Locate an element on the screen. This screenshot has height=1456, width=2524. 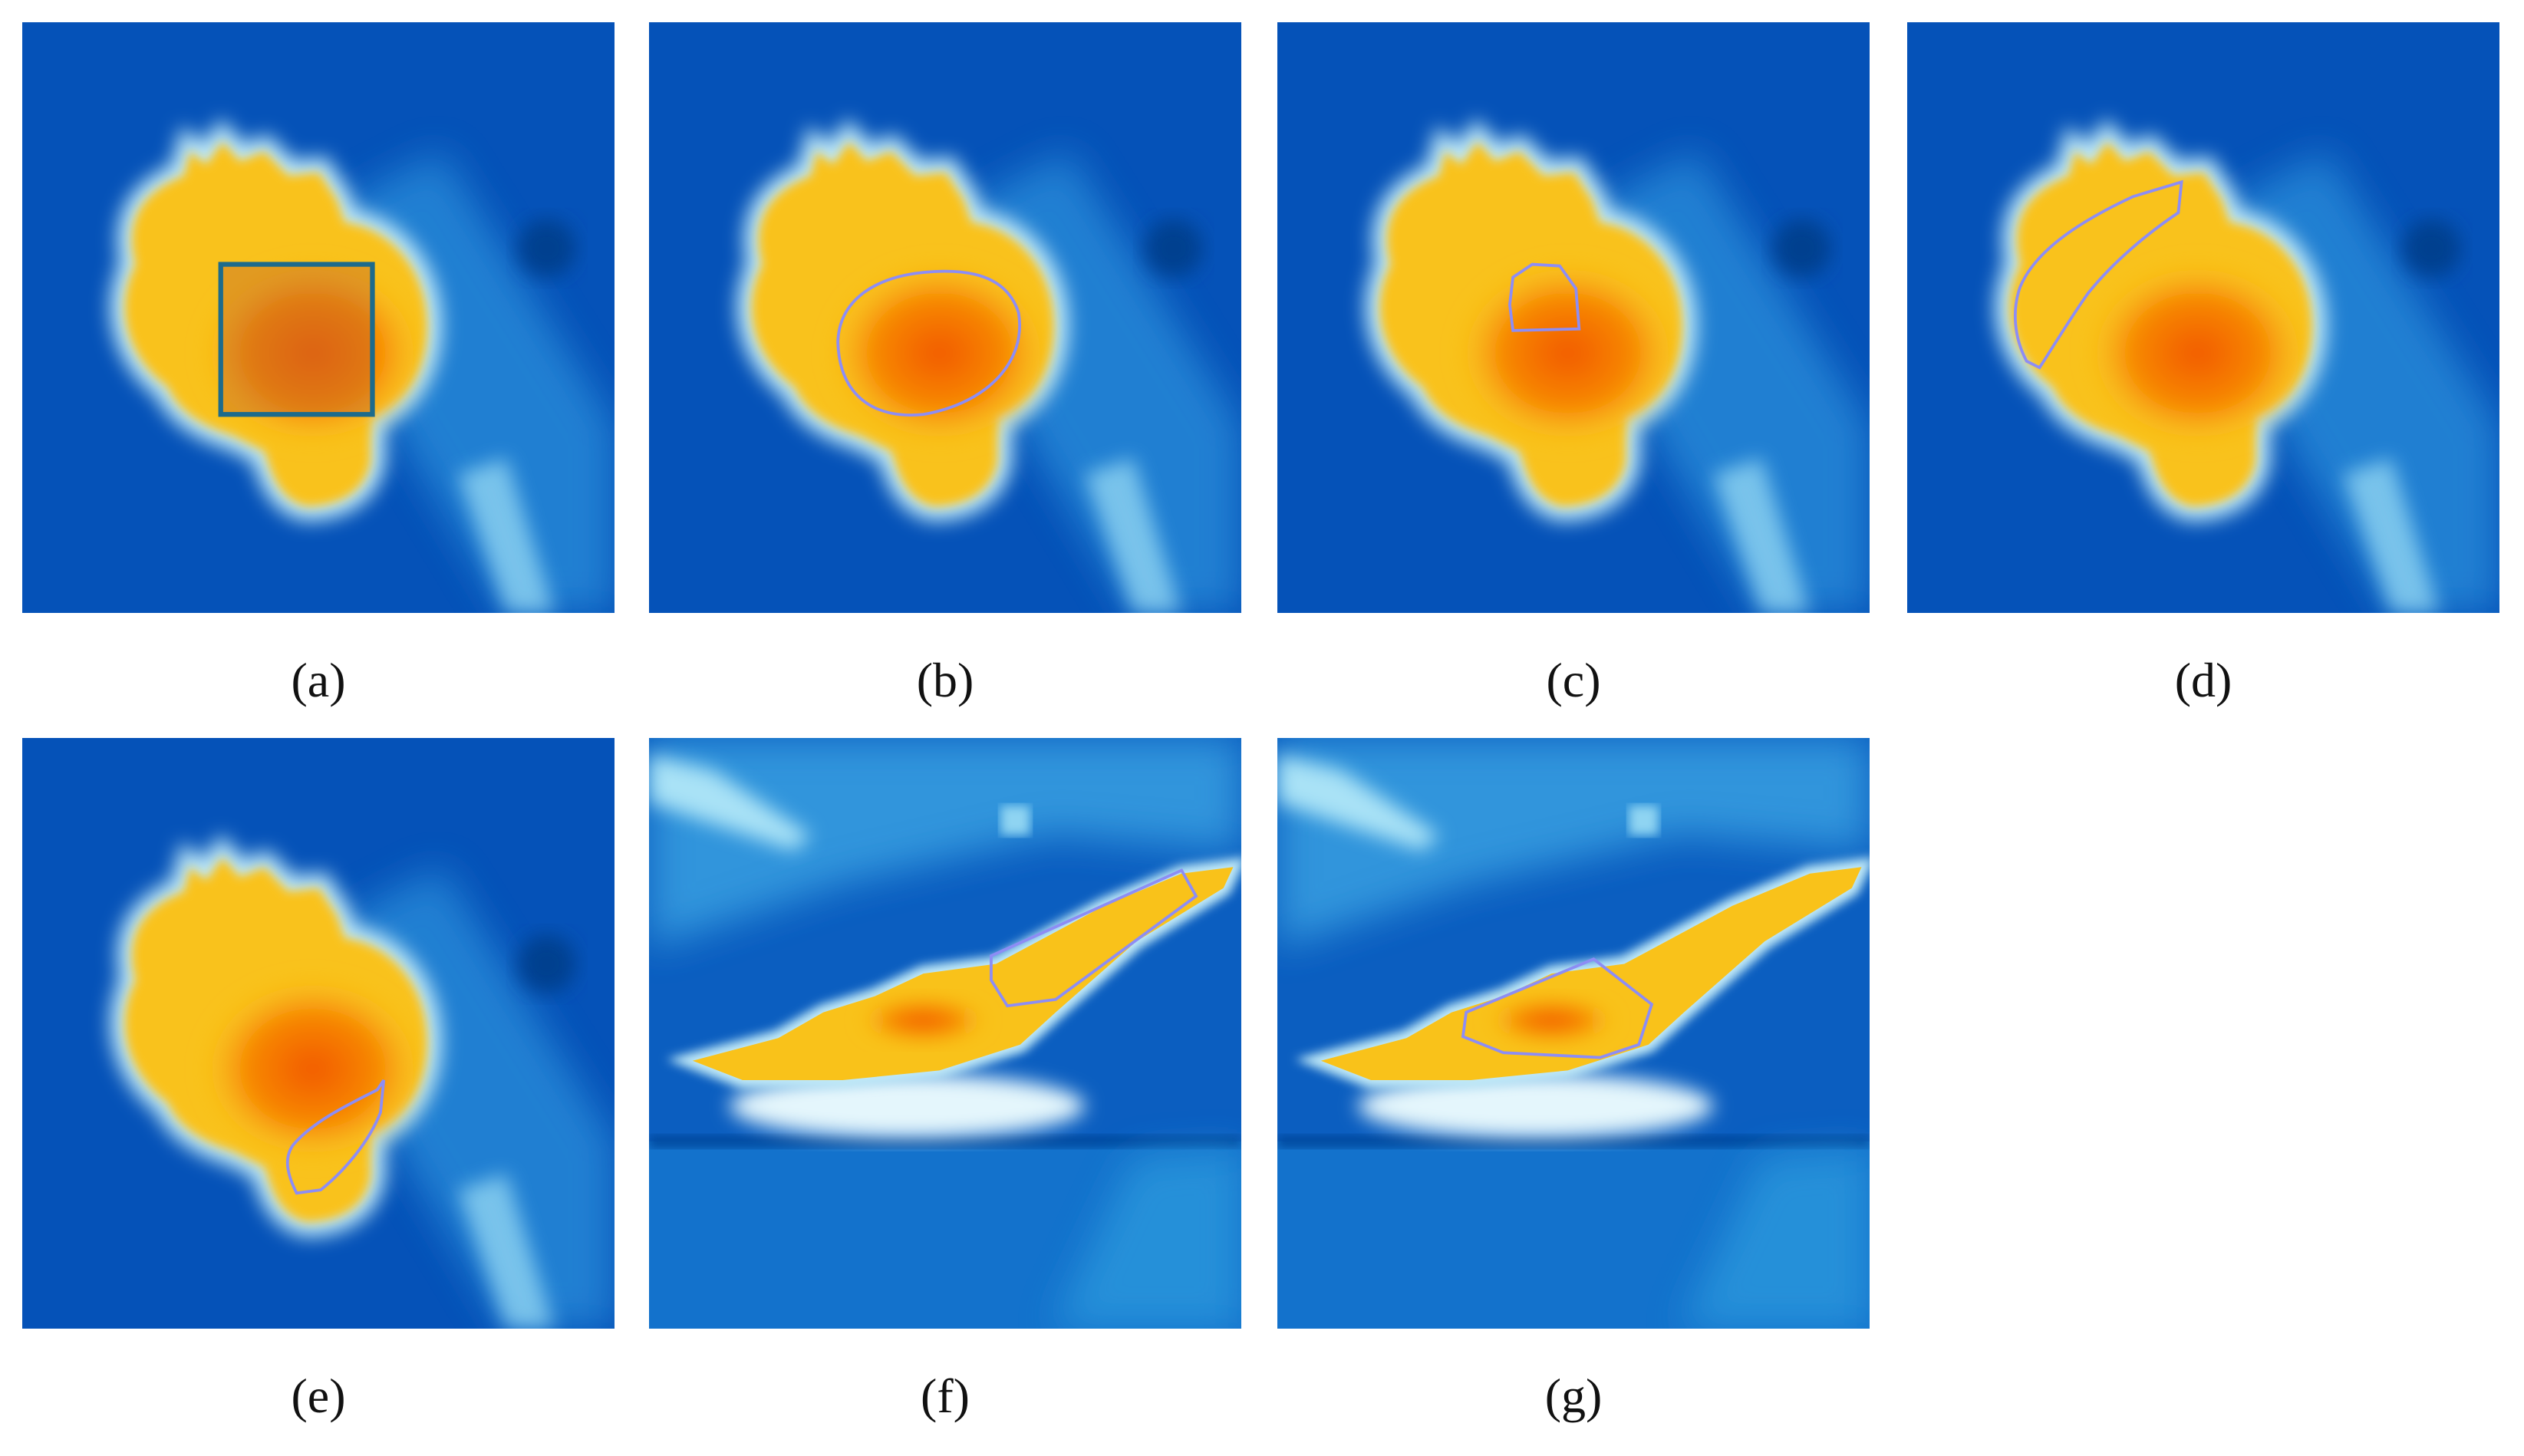
panel-label: (f) is located at coordinates (946, 1396).